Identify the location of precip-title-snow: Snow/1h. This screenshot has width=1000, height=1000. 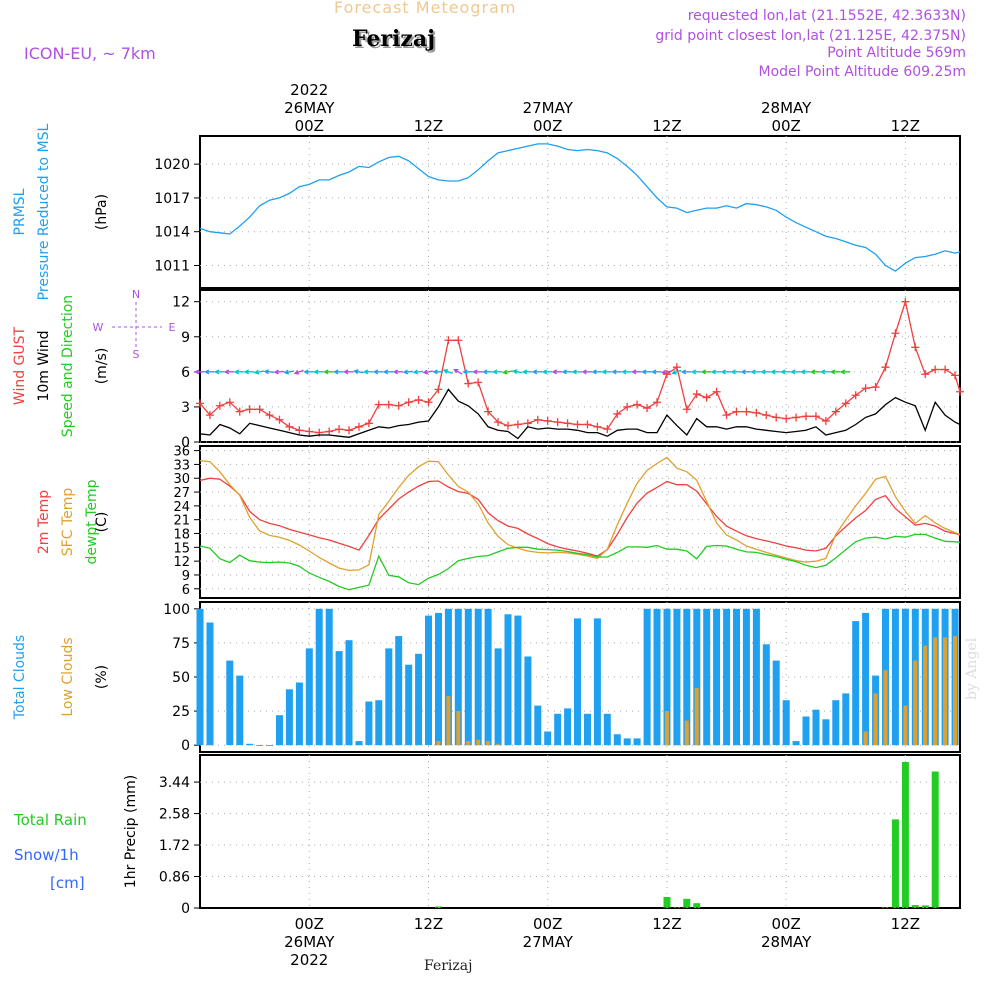
(46, 855).